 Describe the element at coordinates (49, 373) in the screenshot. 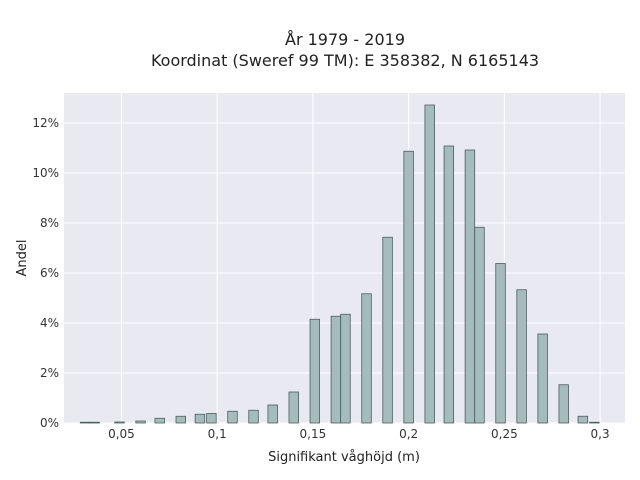

I see `y-tick-label: 2%` at that location.